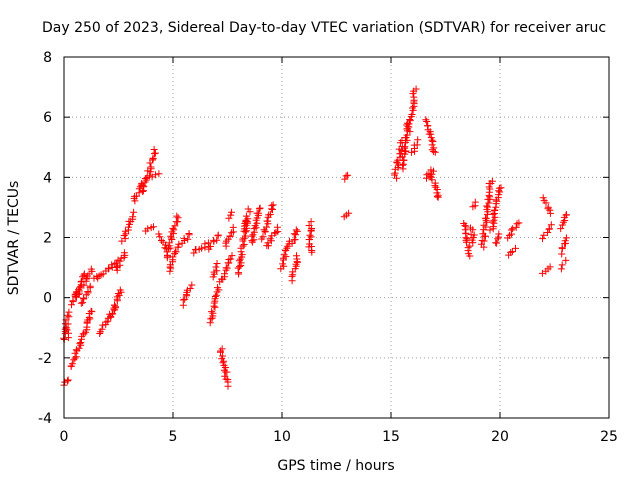 This screenshot has width=640, height=480. Describe the element at coordinates (500, 437) in the screenshot. I see `x-tick-label: 20` at that location.